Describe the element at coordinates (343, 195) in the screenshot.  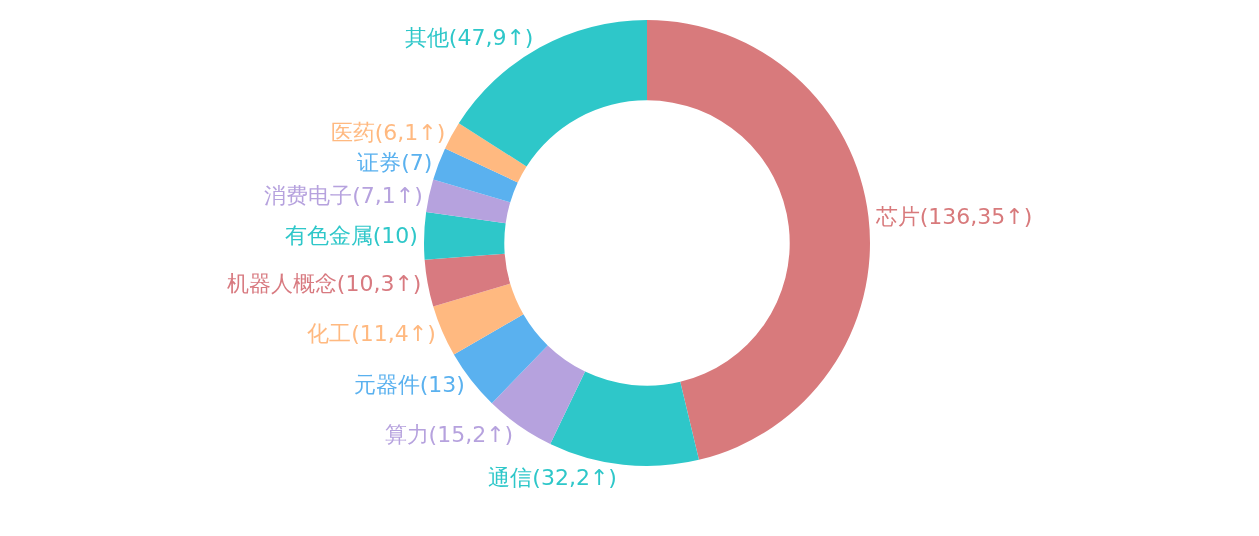
I see `slice-label: 消费电子(7,1↑)` at that location.